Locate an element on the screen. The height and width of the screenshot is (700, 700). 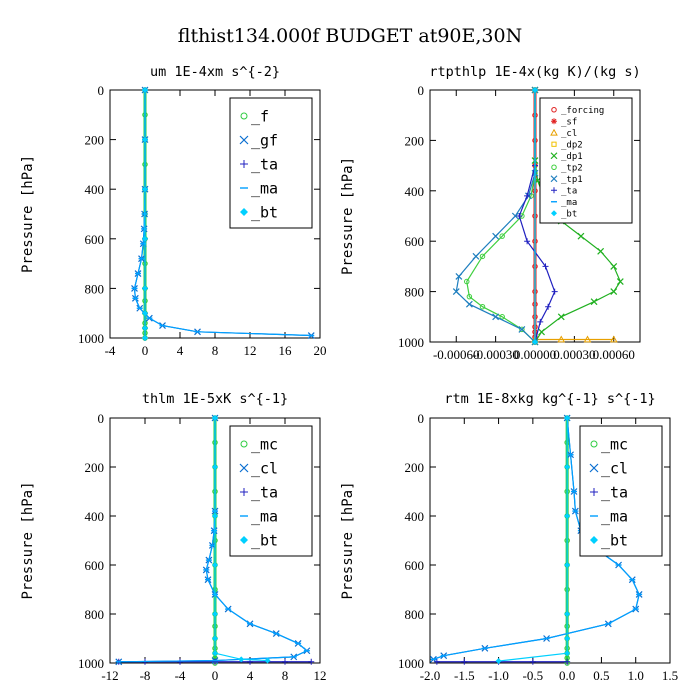
legend-label: _tp1 is located at coordinates (572, 180).